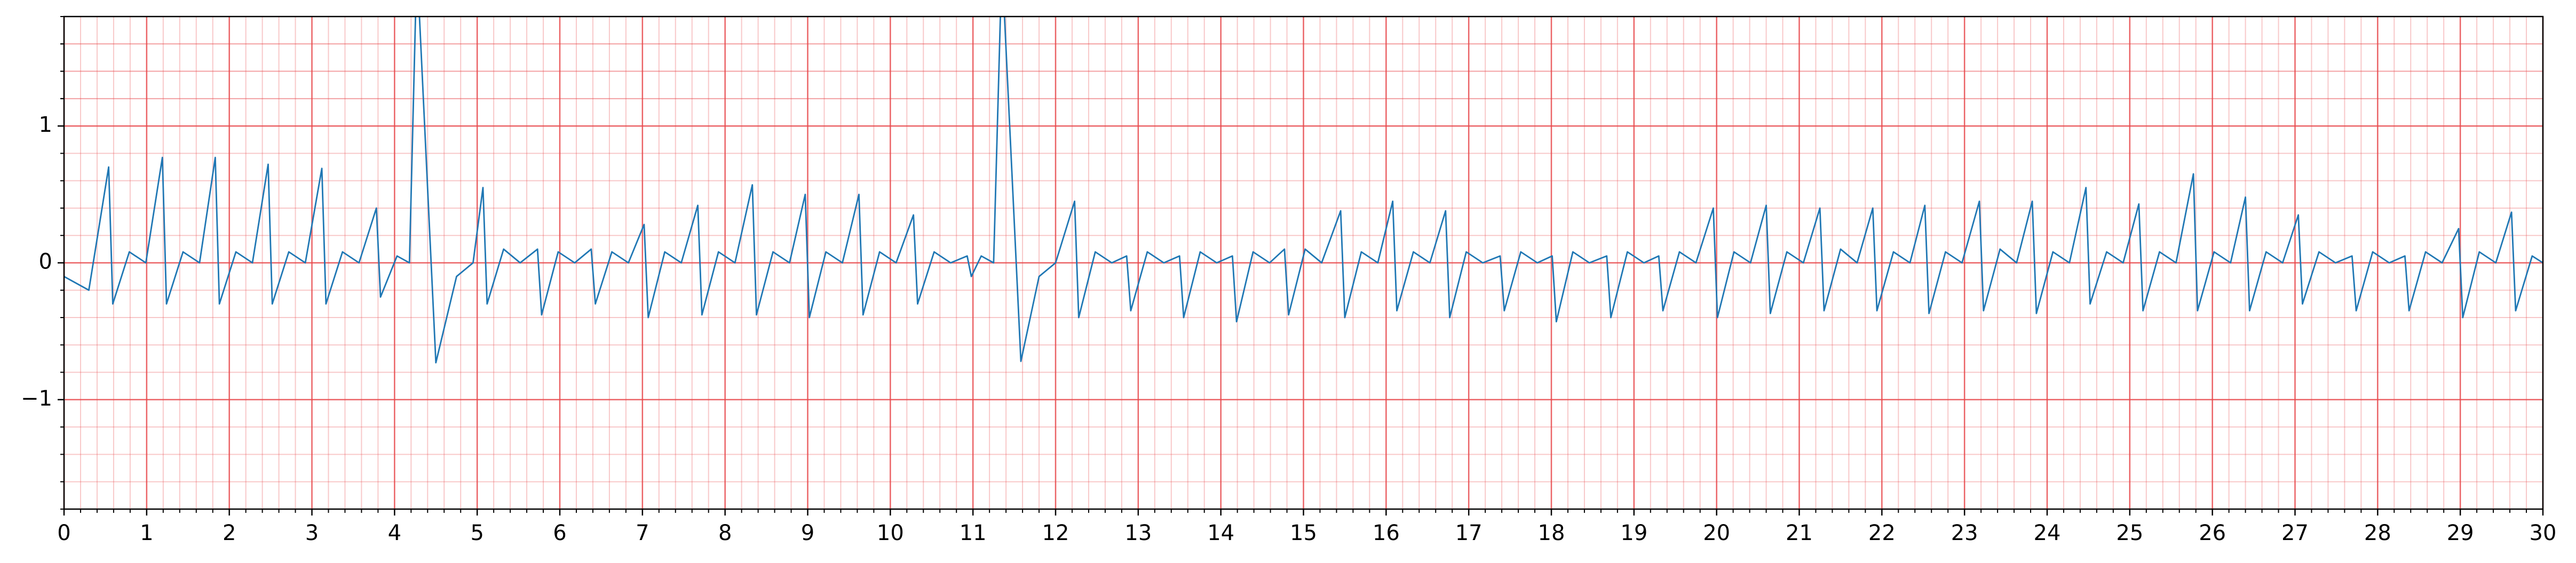  I want to click on x-tick-label: 18, so click(1551, 533).